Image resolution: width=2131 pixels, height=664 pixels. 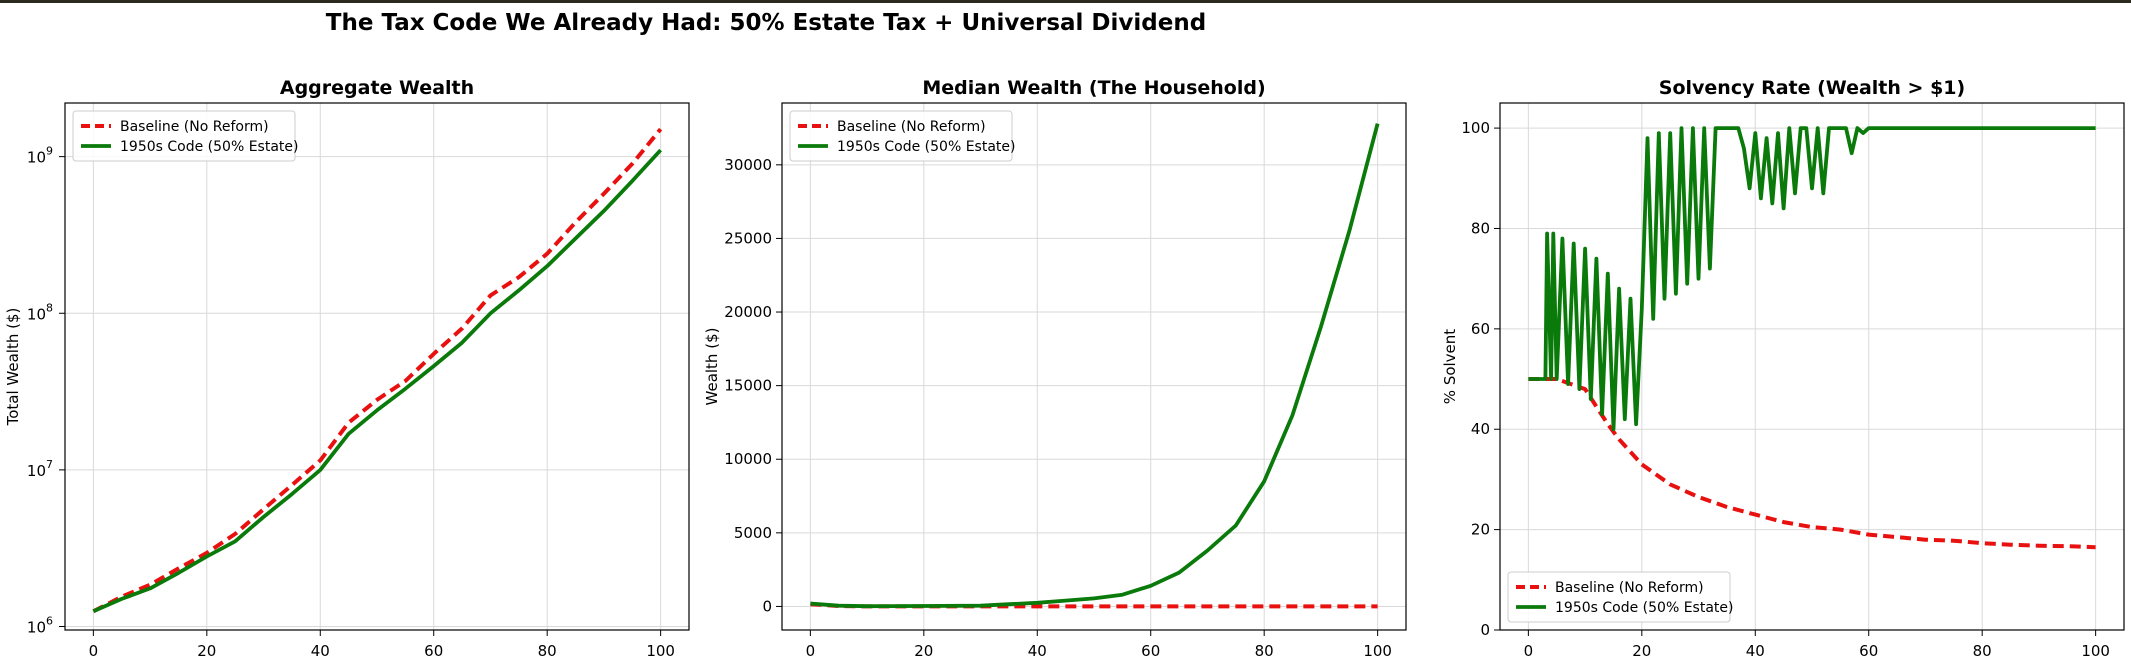 What do you see at coordinates (712, 367) in the screenshot?
I see `y-axis-label: Wealth ($)` at bounding box center [712, 367].